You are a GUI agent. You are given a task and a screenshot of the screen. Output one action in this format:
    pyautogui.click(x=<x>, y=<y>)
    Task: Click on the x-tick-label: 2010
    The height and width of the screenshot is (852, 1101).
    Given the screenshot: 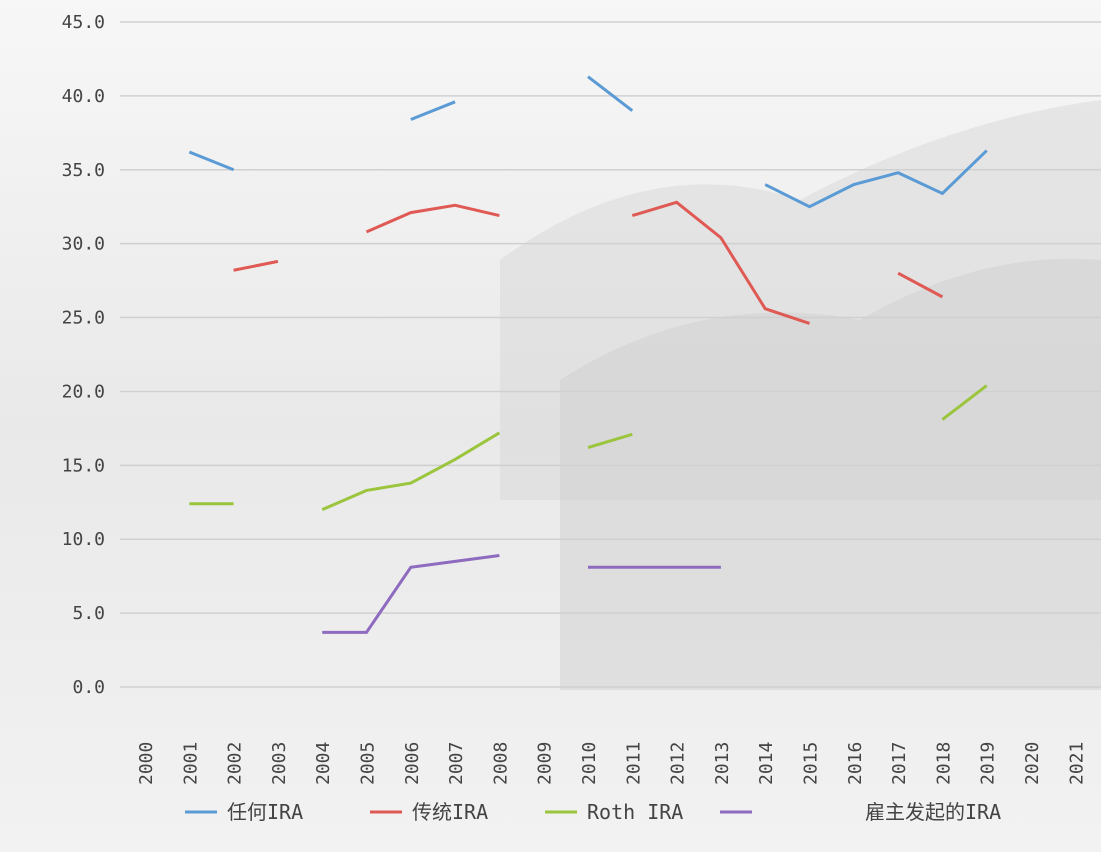 What is the action you would take?
    pyautogui.click(x=589, y=763)
    